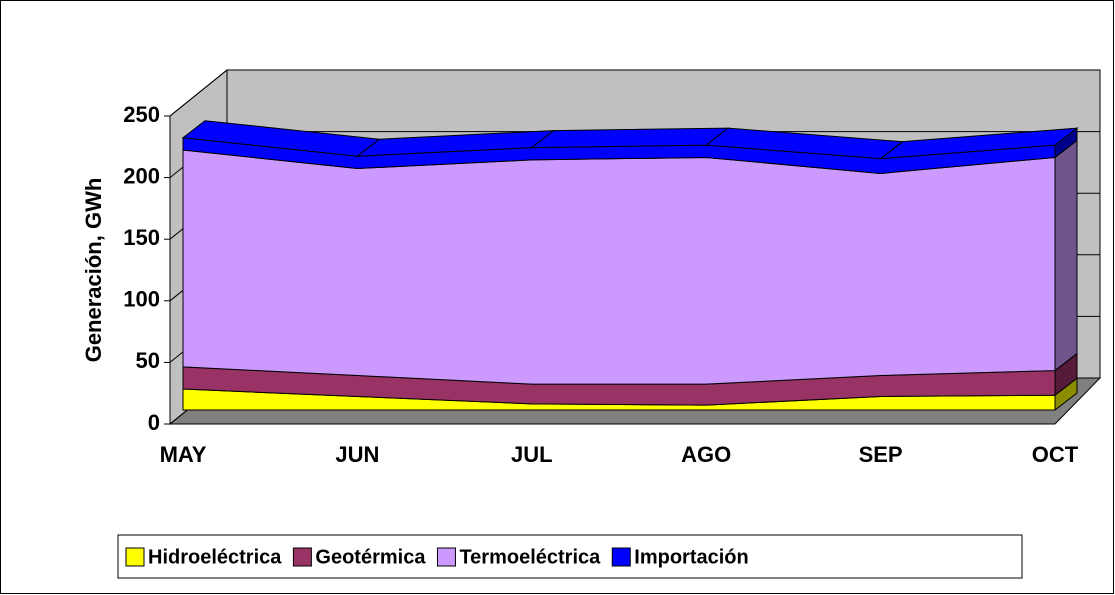 The image size is (1115, 595). Describe the element at coordinates (93, 270) in the screenshot. I see `y-axis-title: Generación, GWh` at that location.